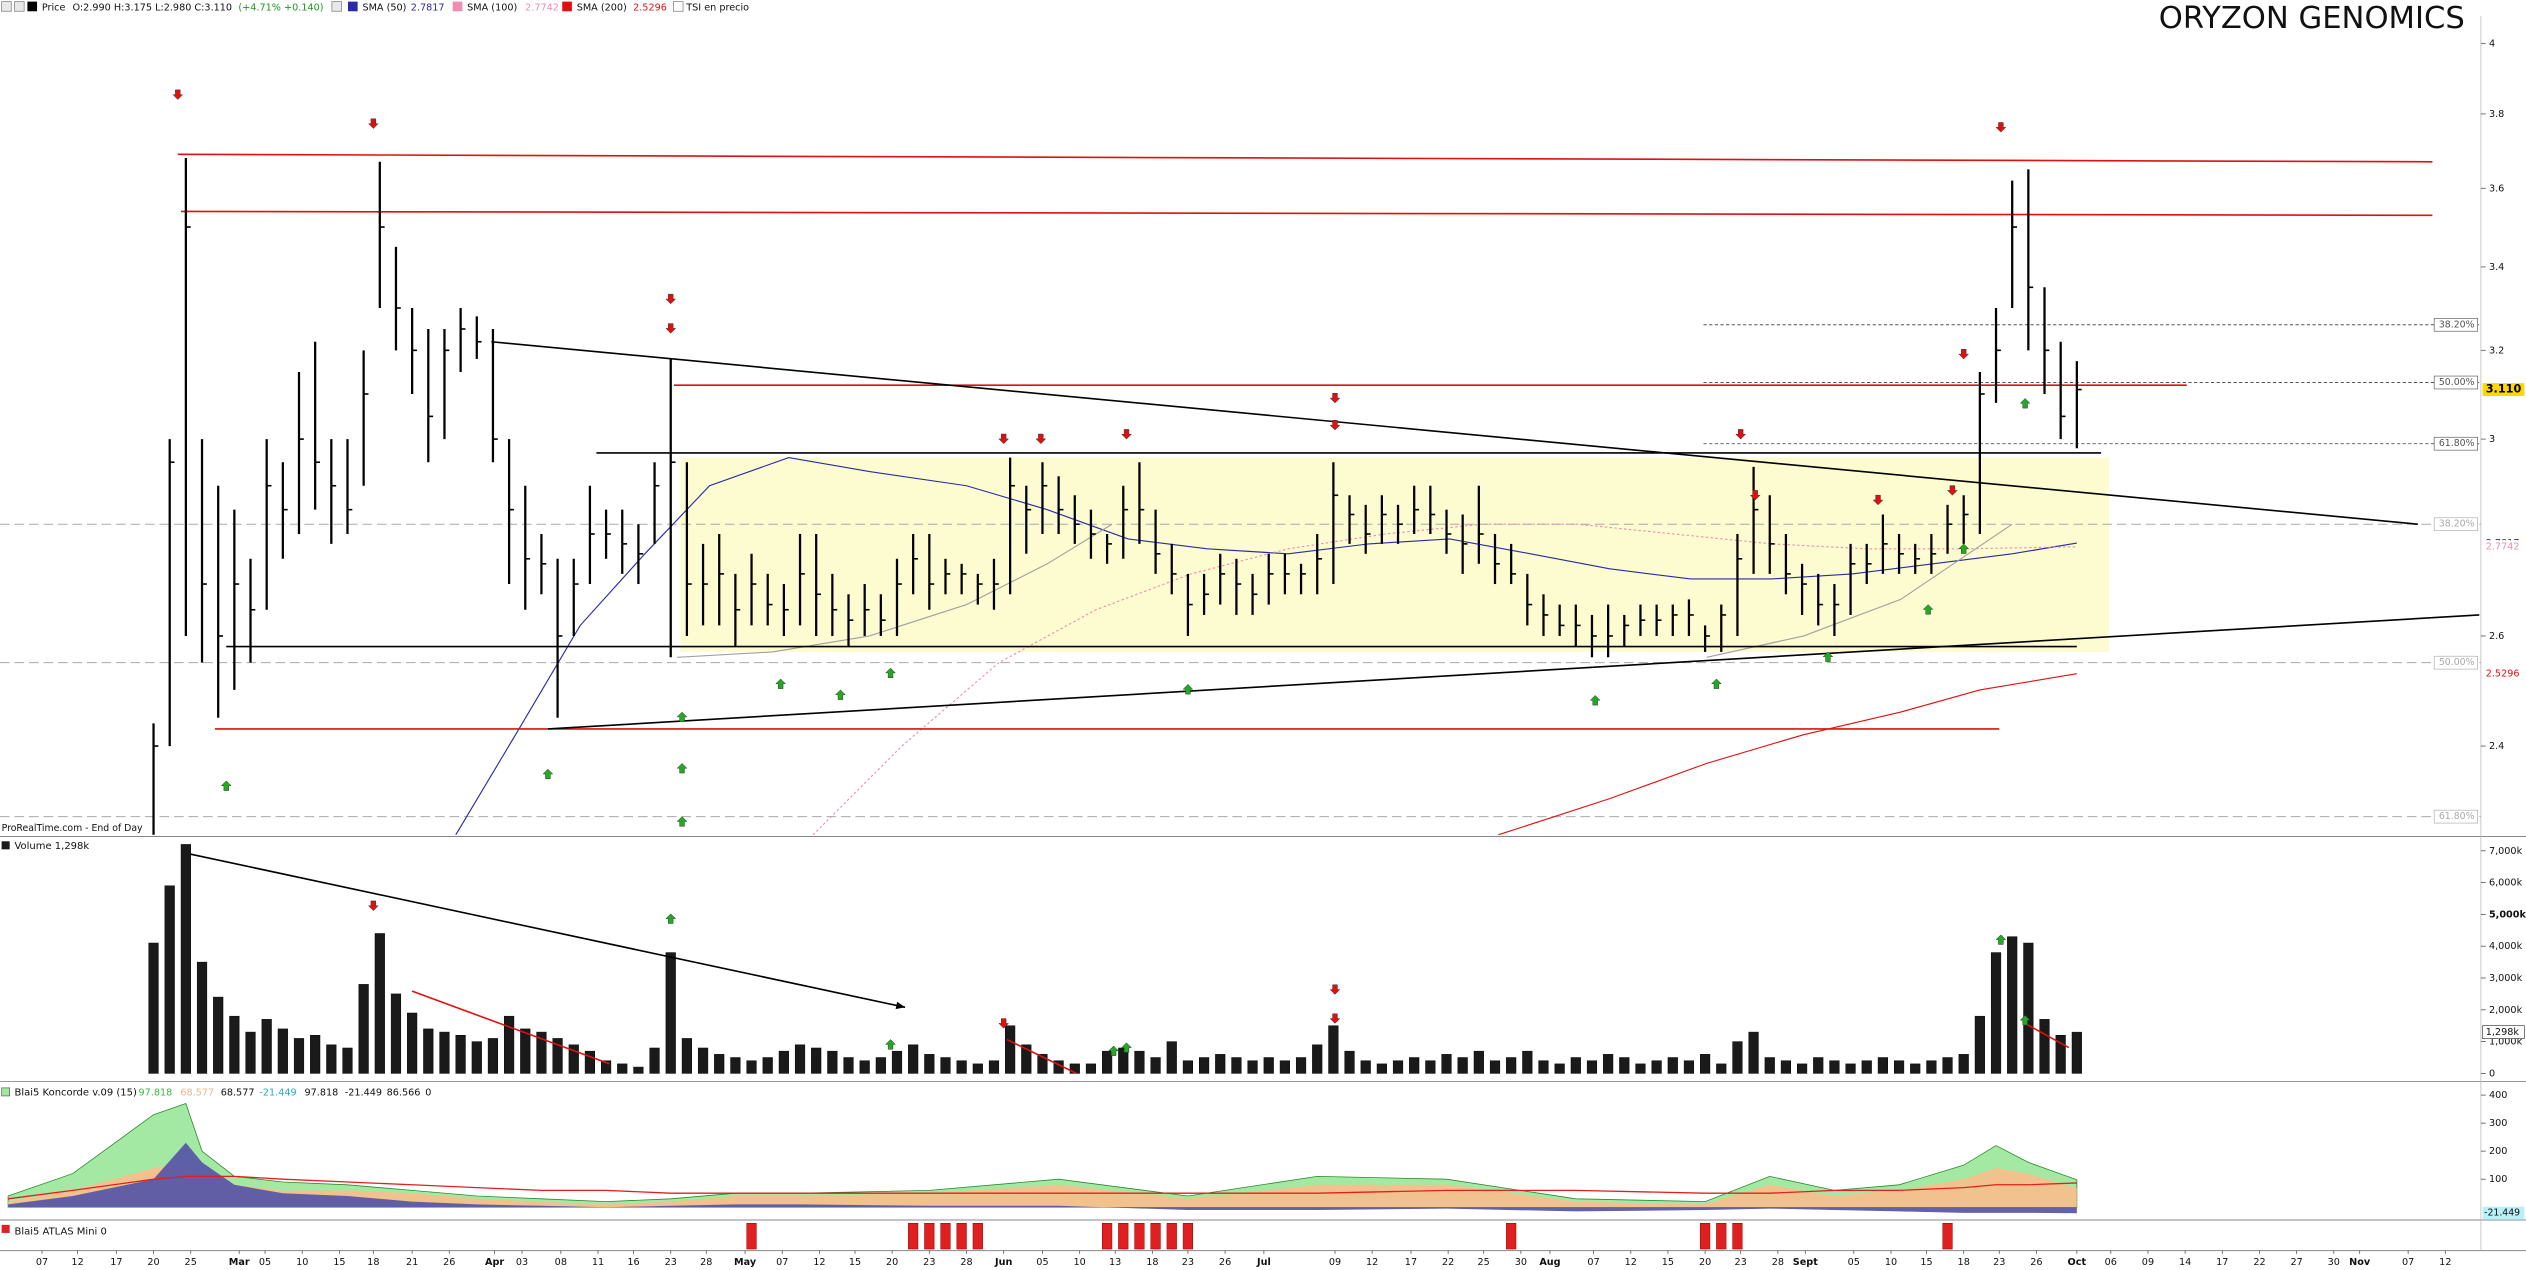 The height and width of the screenshot is (1270, 2526). What do you see at coordinates (1395, 554) in the screenshot?
I see `consolidation-box` at bounding box center [1395, 554].